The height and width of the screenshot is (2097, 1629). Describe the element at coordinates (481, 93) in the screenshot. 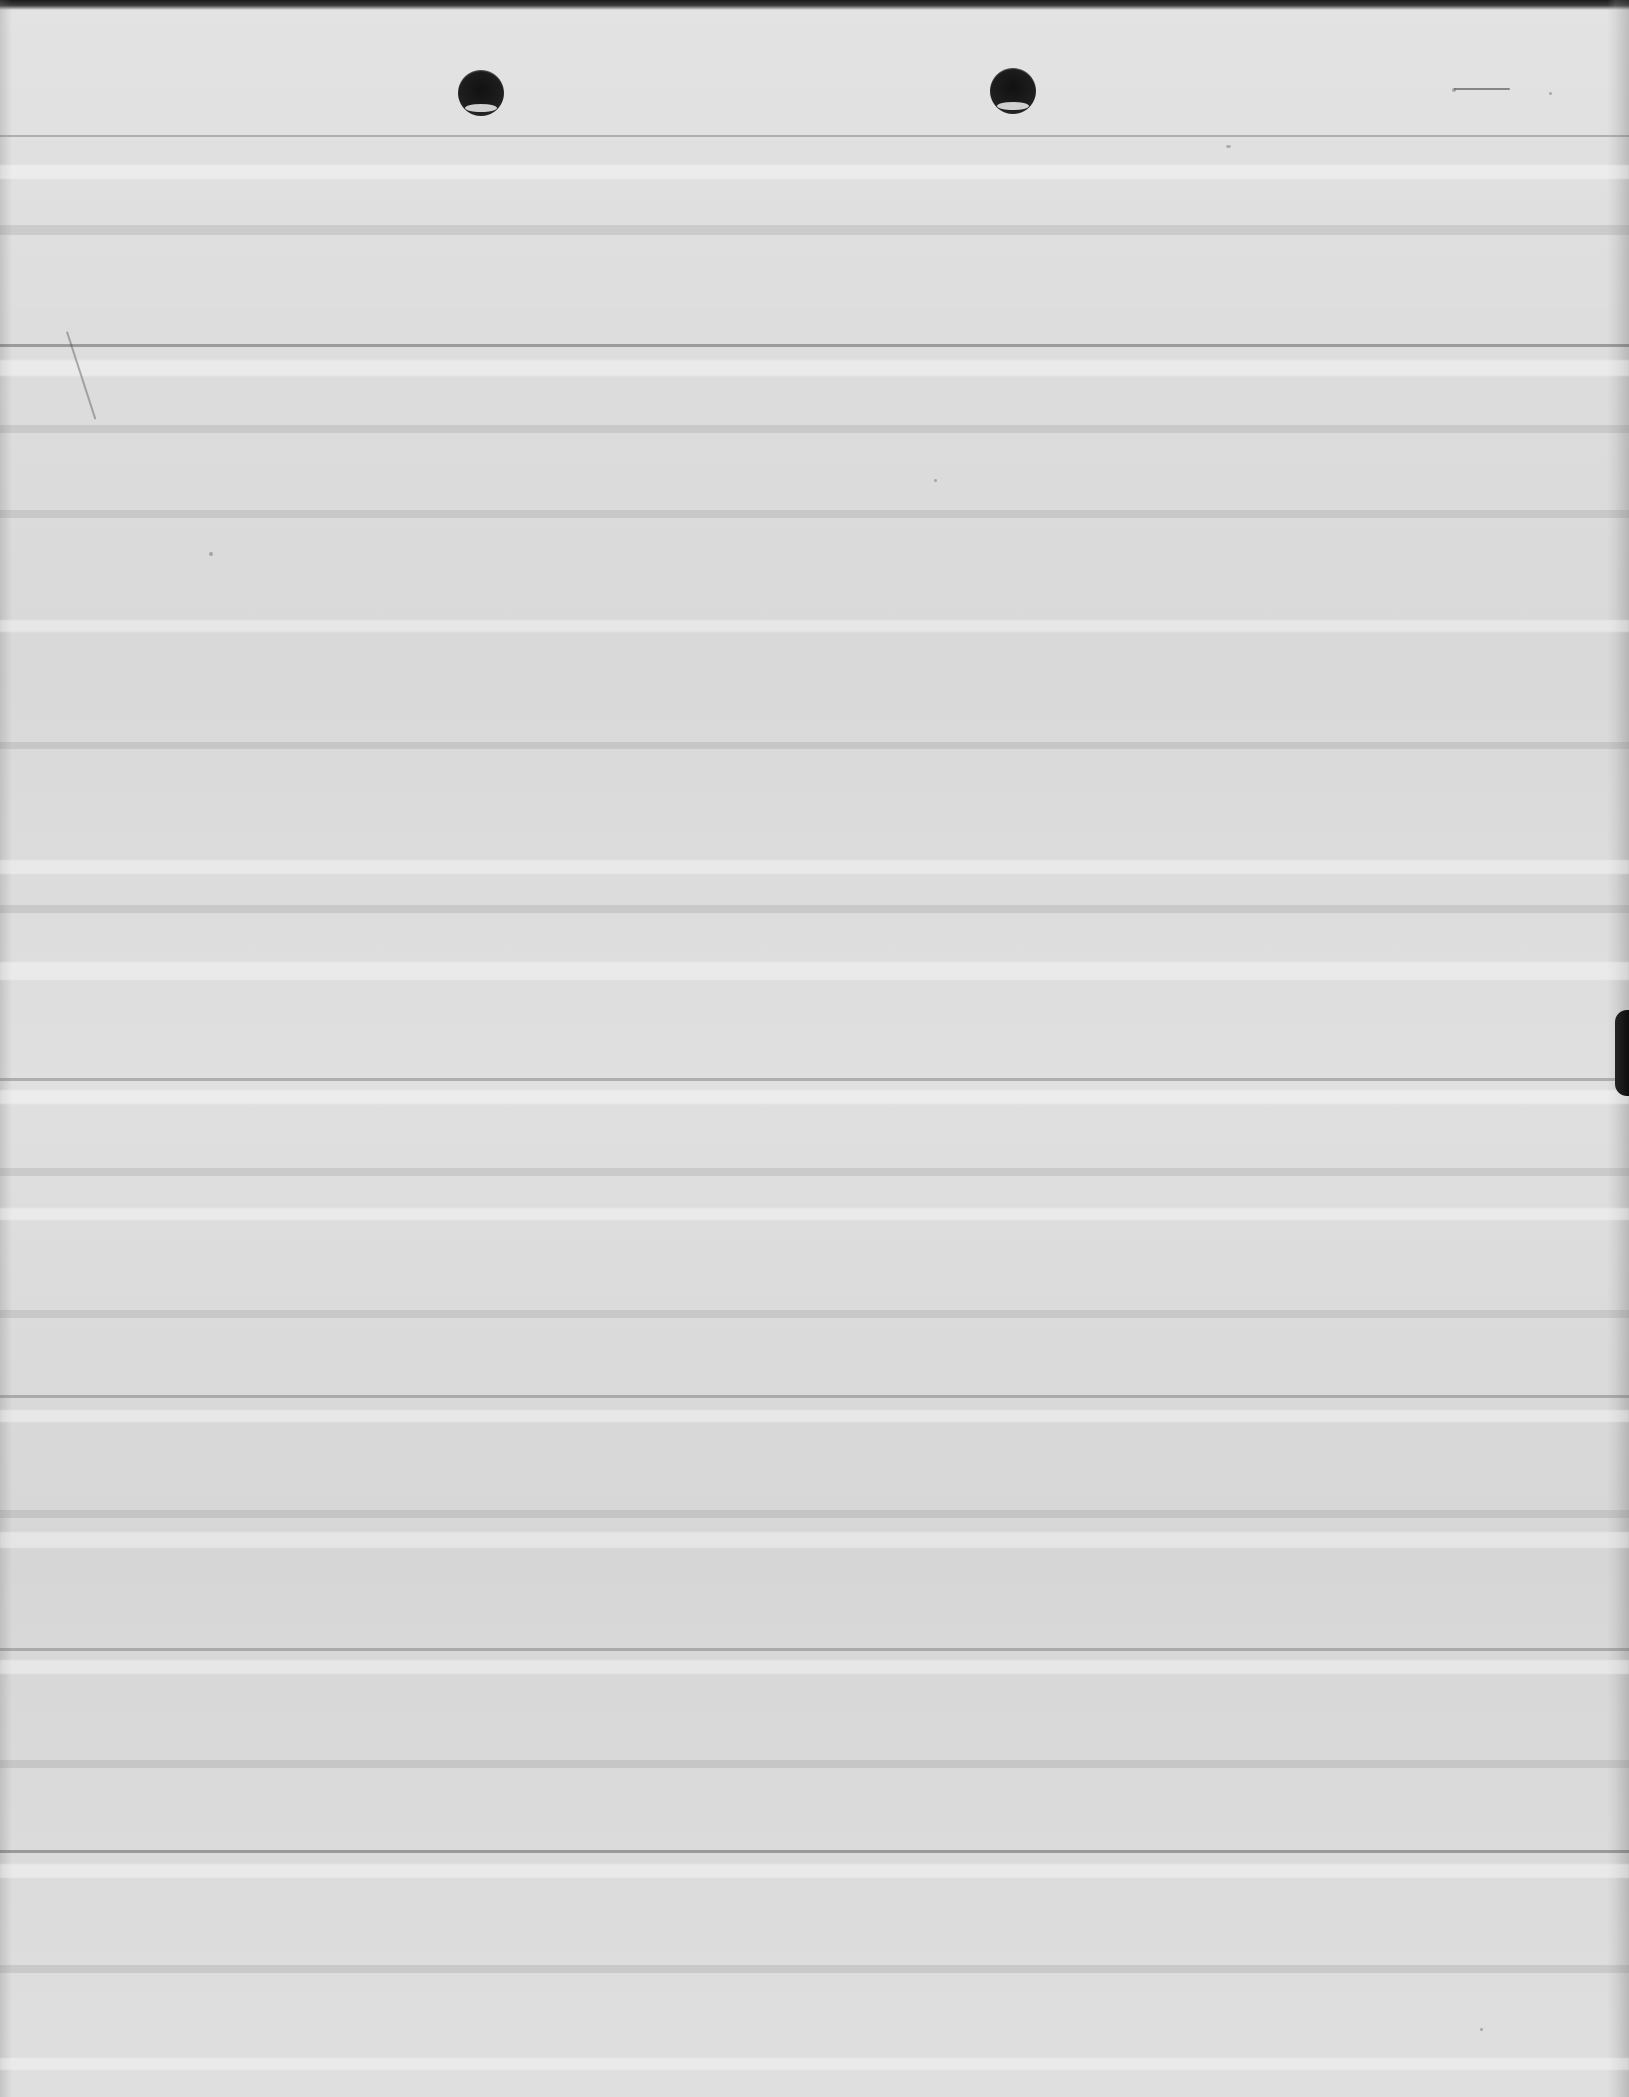

I see `punch-hole-left` at that location.